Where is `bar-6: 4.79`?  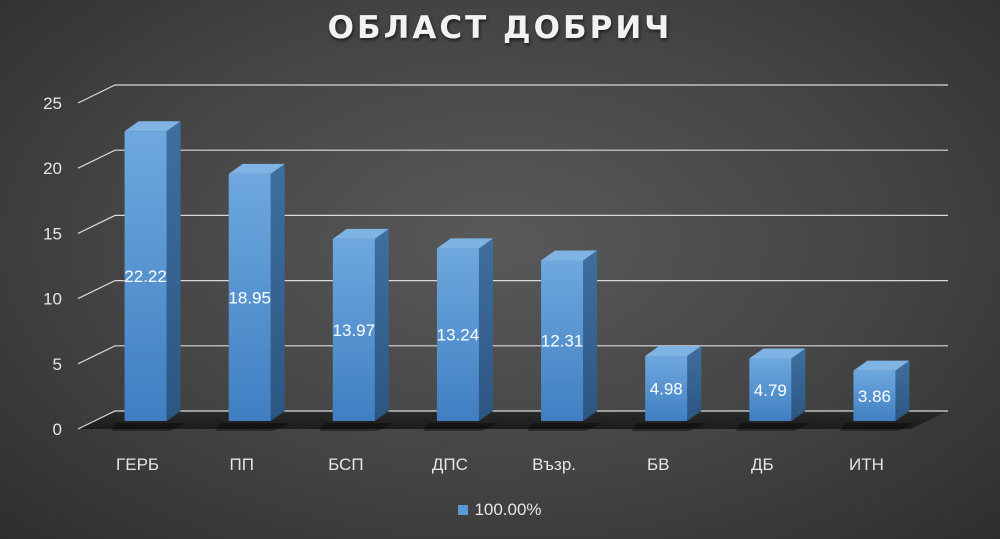
bar-6: 4.79 is located at coordinates (773, 389).